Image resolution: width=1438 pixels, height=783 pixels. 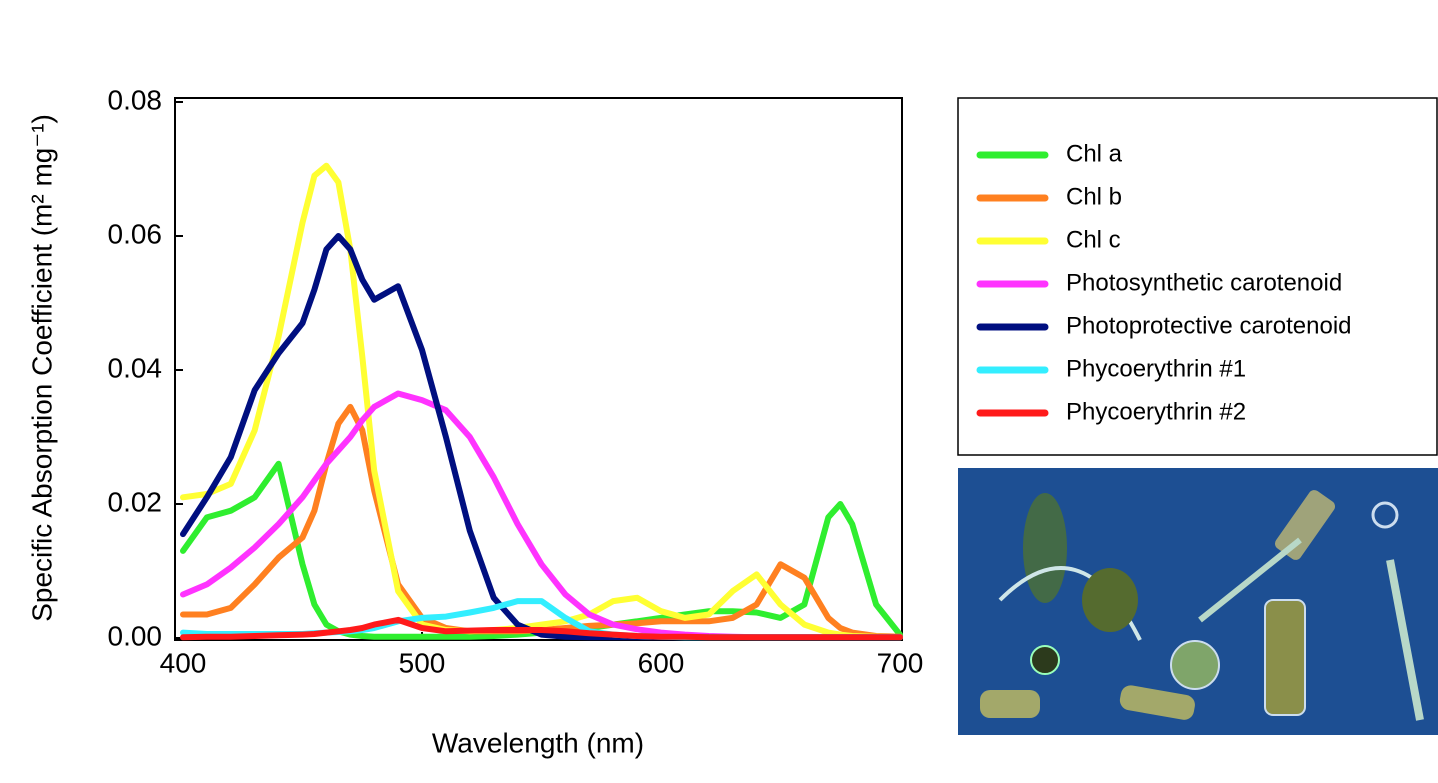 I want to click on x-tick-label: 500, so click(x=422, y=662).